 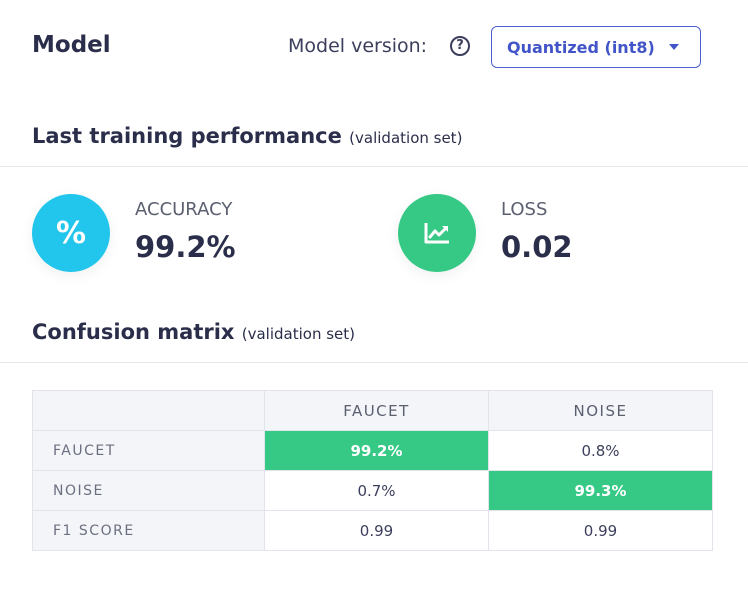 I want to click on performance-title: Last training performance, so click(x=187, y=136).